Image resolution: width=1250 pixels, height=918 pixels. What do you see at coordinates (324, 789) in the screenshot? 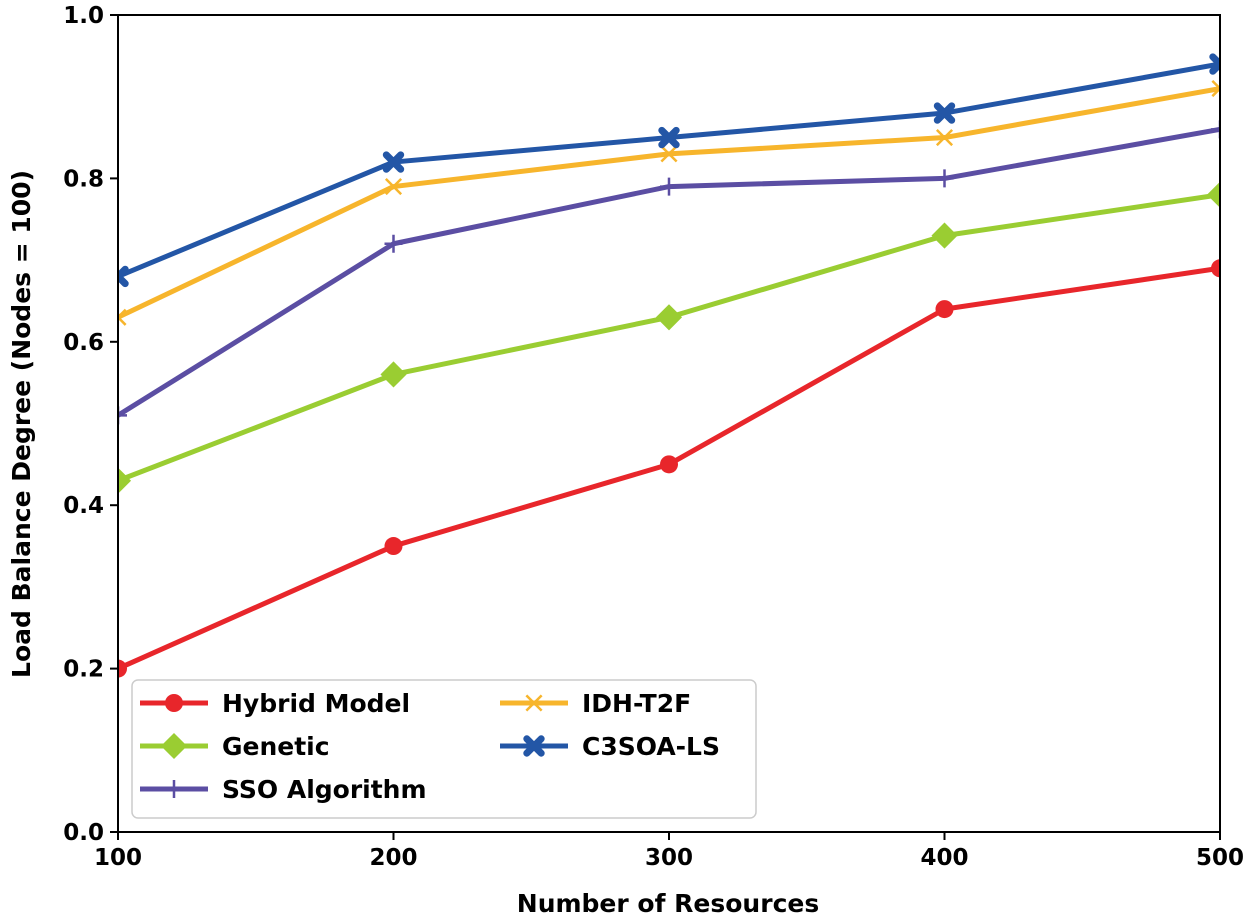
I see `legend-label: SSO Algorithm` at bounding box center [324, 789].